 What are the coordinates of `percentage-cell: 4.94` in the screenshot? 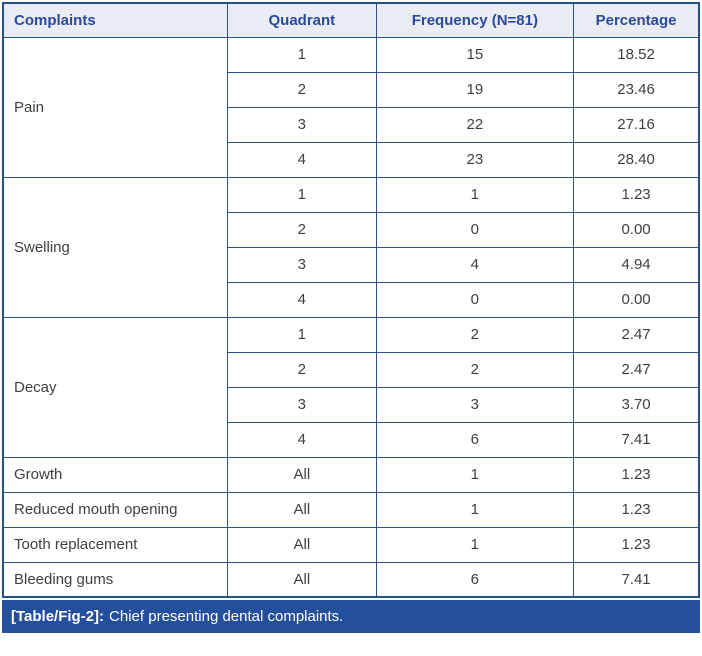 It's located at (636, 264).